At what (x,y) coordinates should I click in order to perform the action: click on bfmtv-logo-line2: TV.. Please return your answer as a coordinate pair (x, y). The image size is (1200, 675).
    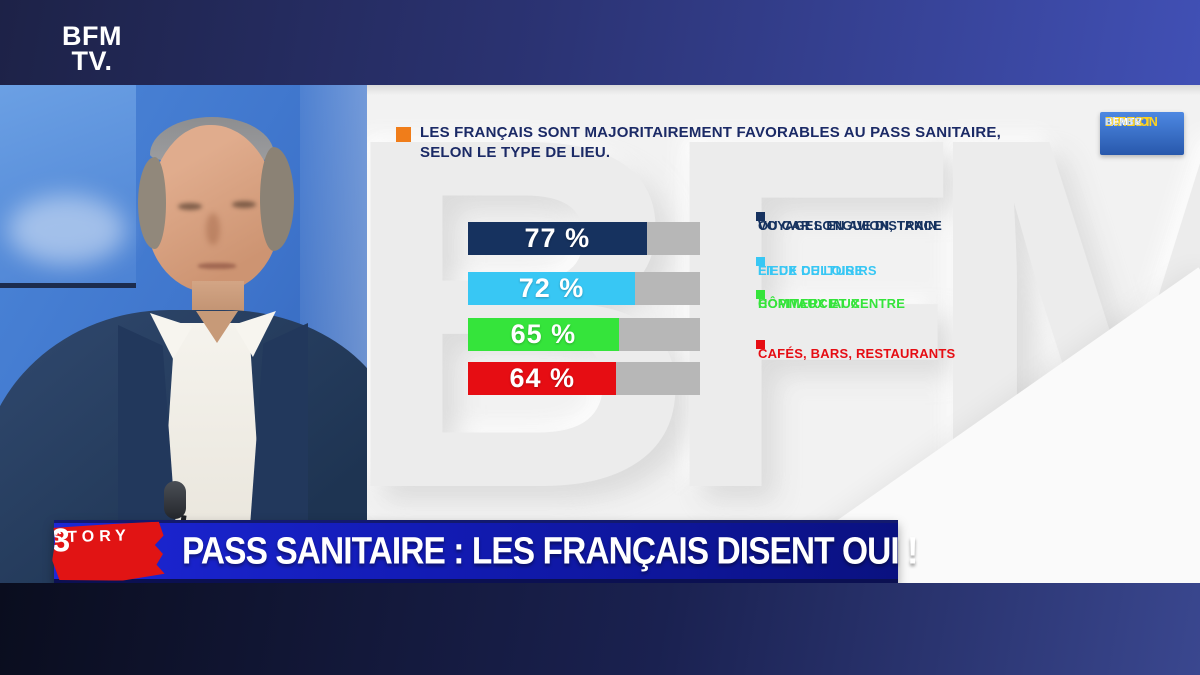
    Looking at the image, I should click on (92, 61).